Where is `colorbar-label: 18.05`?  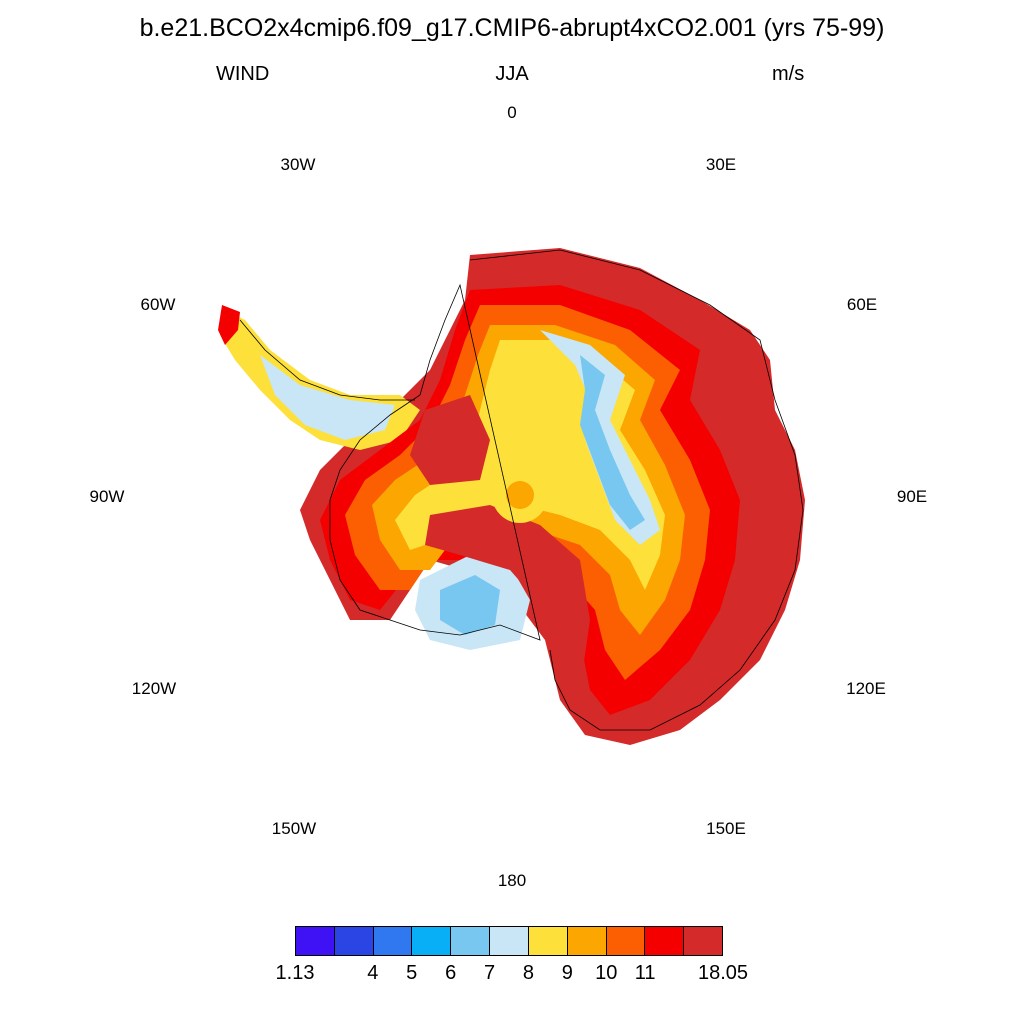
colorbar-label: 18.05 is located at coordinates (723, 973).